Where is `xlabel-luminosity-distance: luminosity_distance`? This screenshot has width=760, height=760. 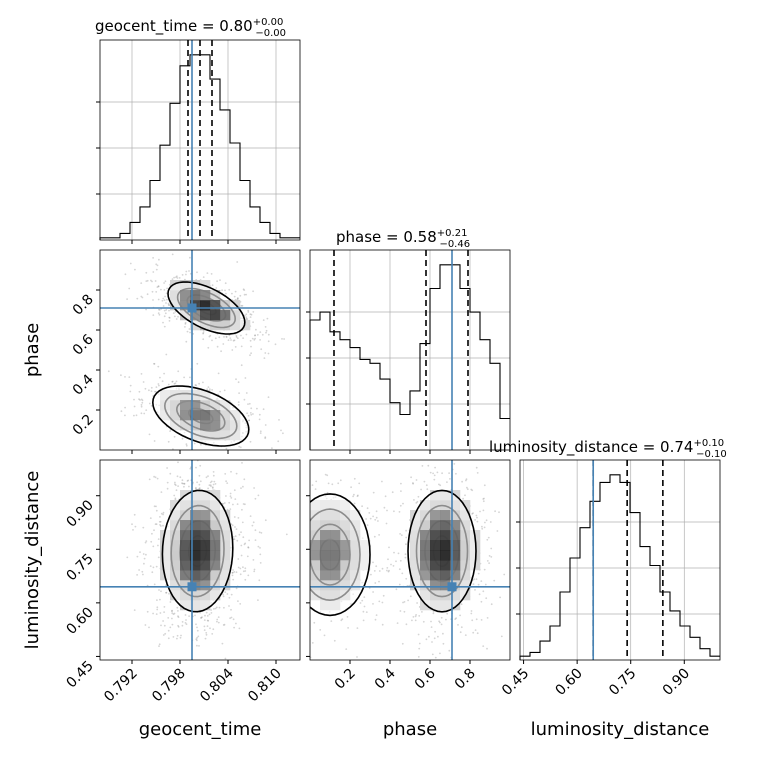 xlabel-luminosity-distance: luminosity_distance is located at coordinates (620, 729).